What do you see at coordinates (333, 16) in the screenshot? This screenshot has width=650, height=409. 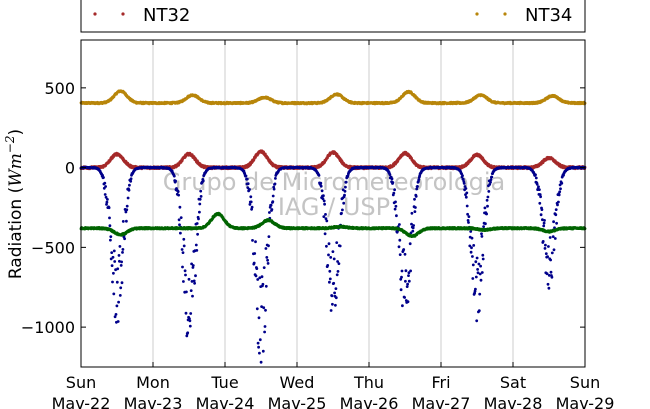 I see `legend: NT32 NT34` at bounding box center [333, 16].